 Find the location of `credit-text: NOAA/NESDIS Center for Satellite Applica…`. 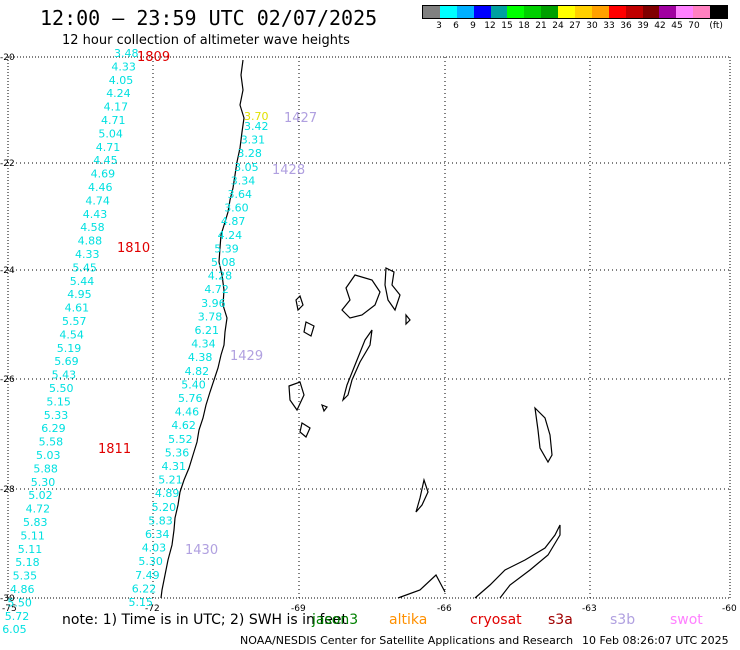

credit-text: NOAA/NESDIS Center for Satellite Applica… is located at coordinates (407, 640).